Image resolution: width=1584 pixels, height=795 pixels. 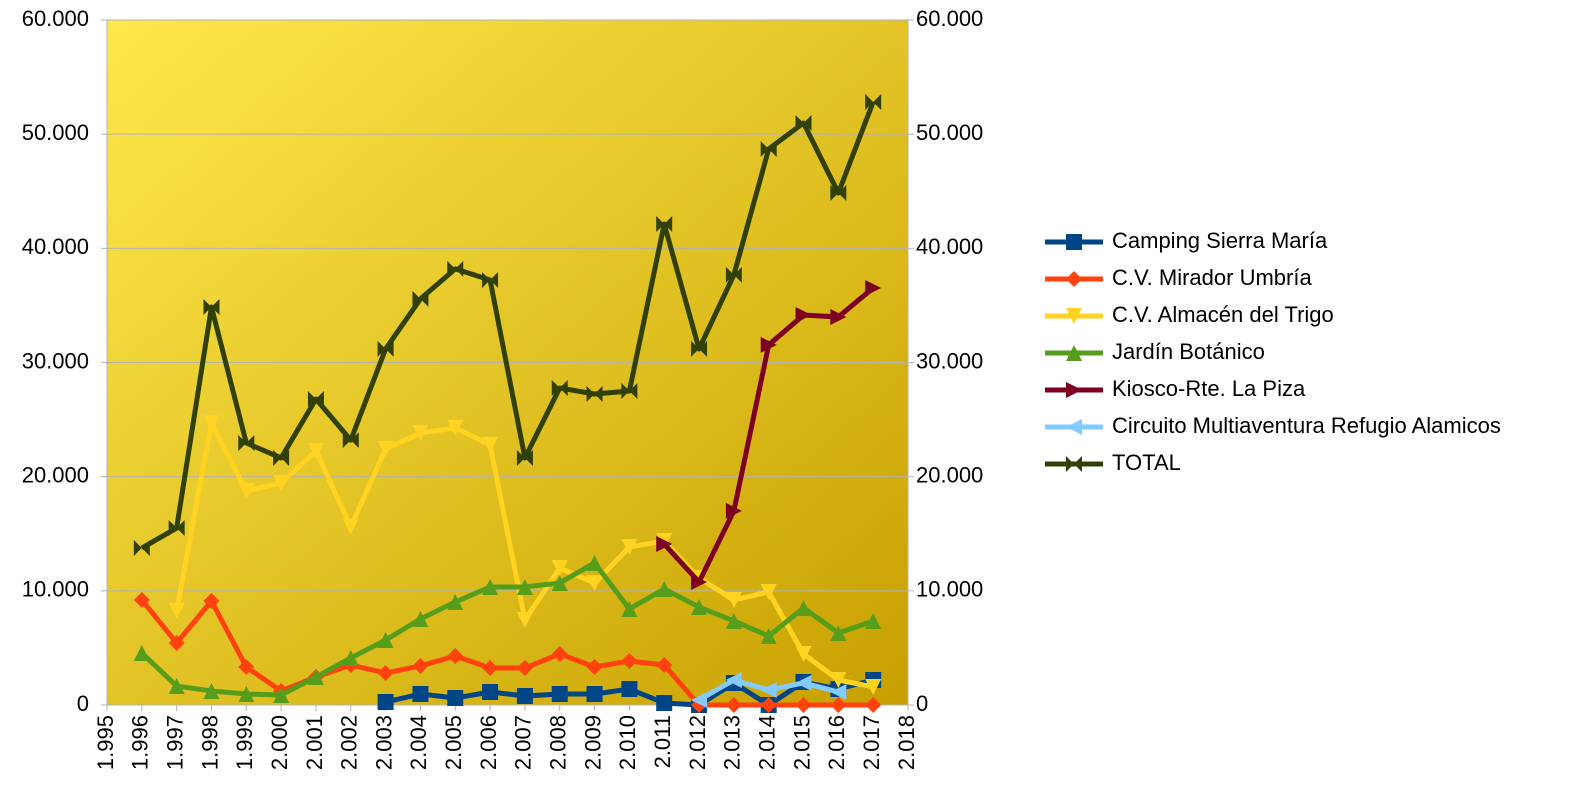 What do you see at coordinates (949, 360) in the screenshot?
I see `y2-tick-label: 30.000` at bounding box center [949, 360].